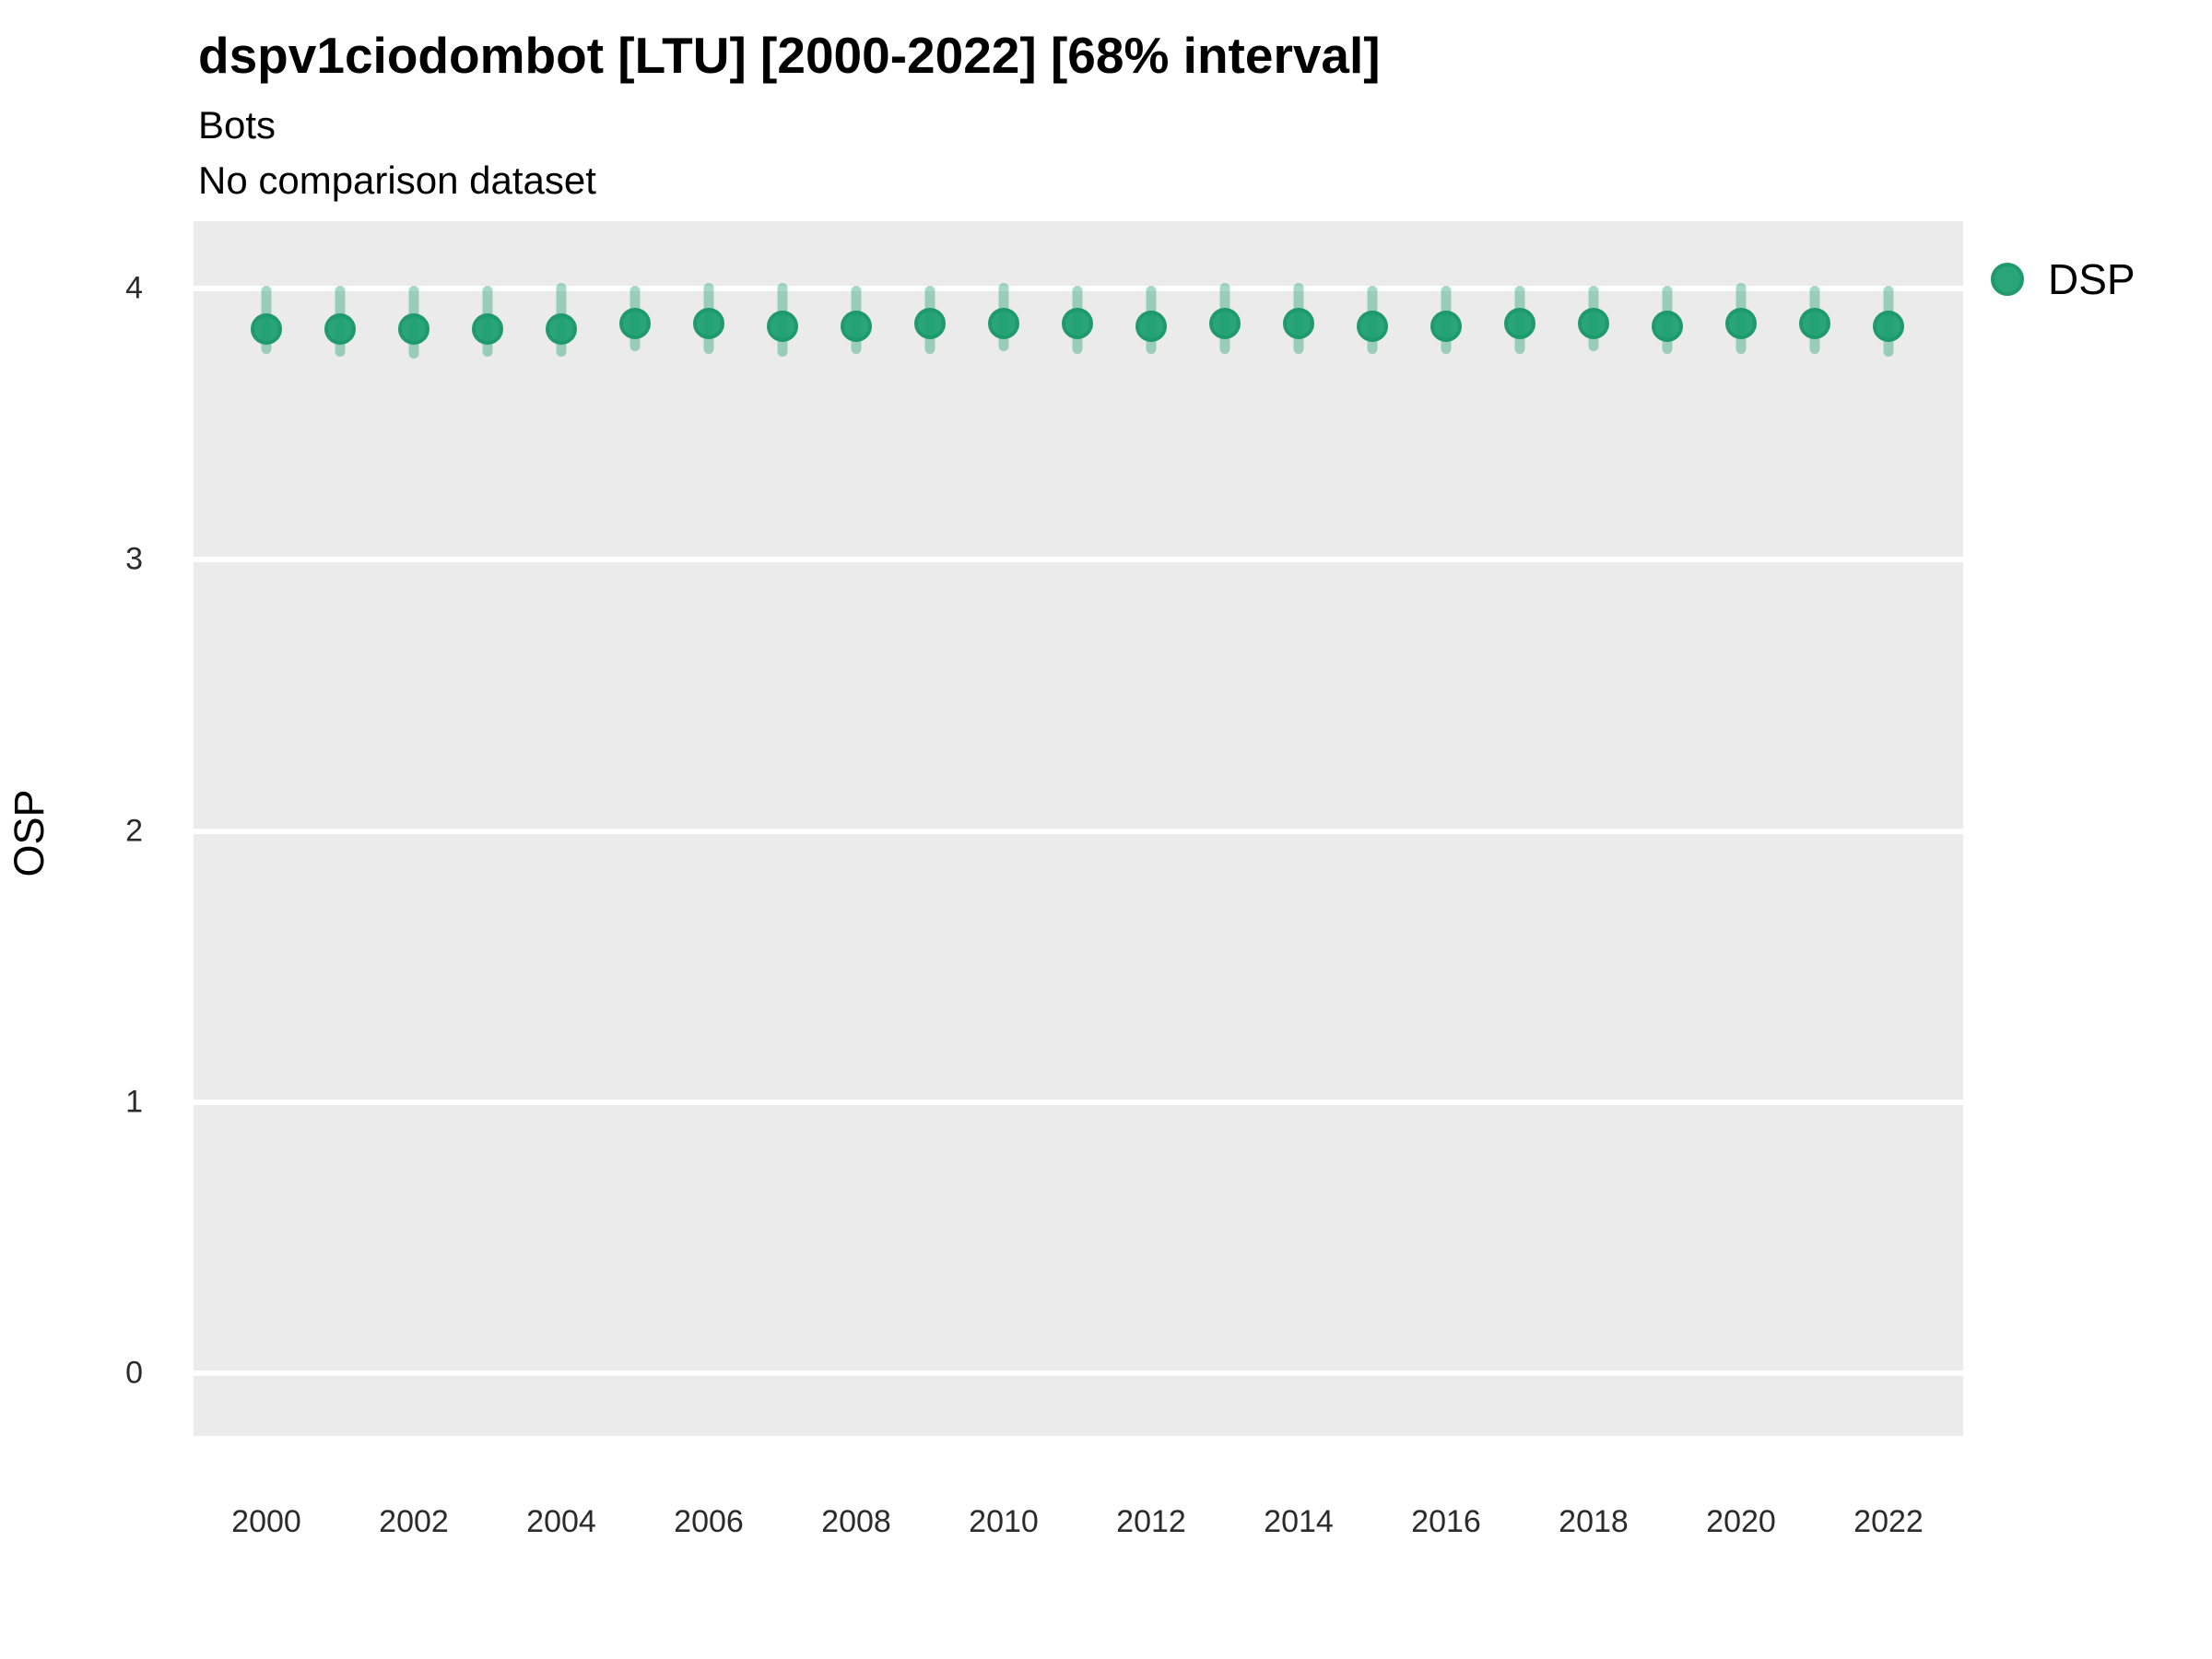  I want to click on legend-point-icon, so click(2007, 279).